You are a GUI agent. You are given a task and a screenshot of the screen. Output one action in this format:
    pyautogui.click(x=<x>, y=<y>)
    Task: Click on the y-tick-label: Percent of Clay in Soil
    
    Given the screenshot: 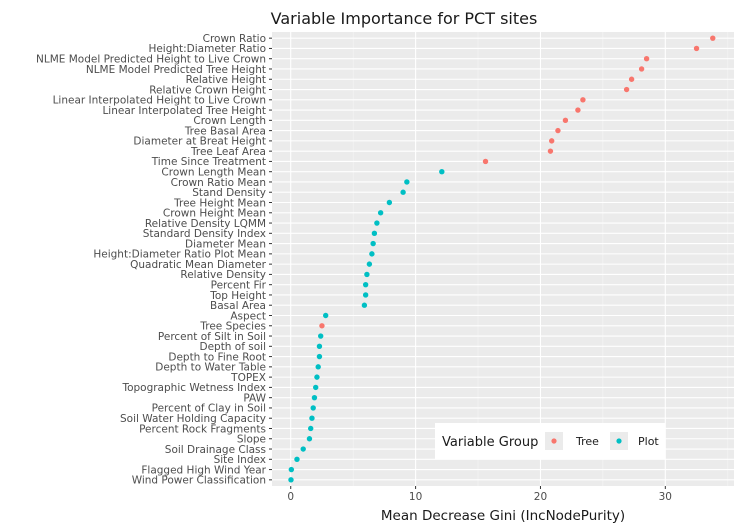 What is the action you would take?
    pyautogui.click(x=209, y=409)
    